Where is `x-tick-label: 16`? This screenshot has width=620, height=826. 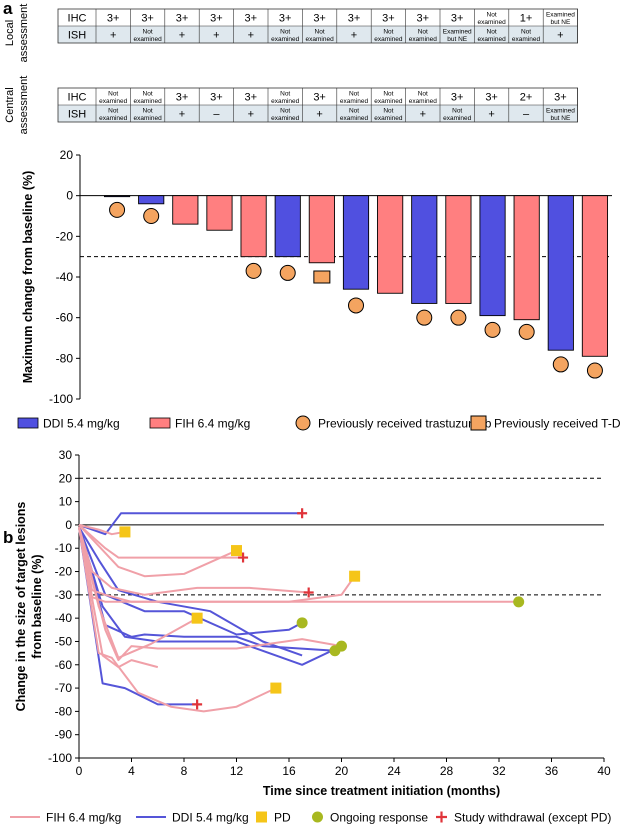 x-tick-label: 16 is located at coordinates (289, 771).